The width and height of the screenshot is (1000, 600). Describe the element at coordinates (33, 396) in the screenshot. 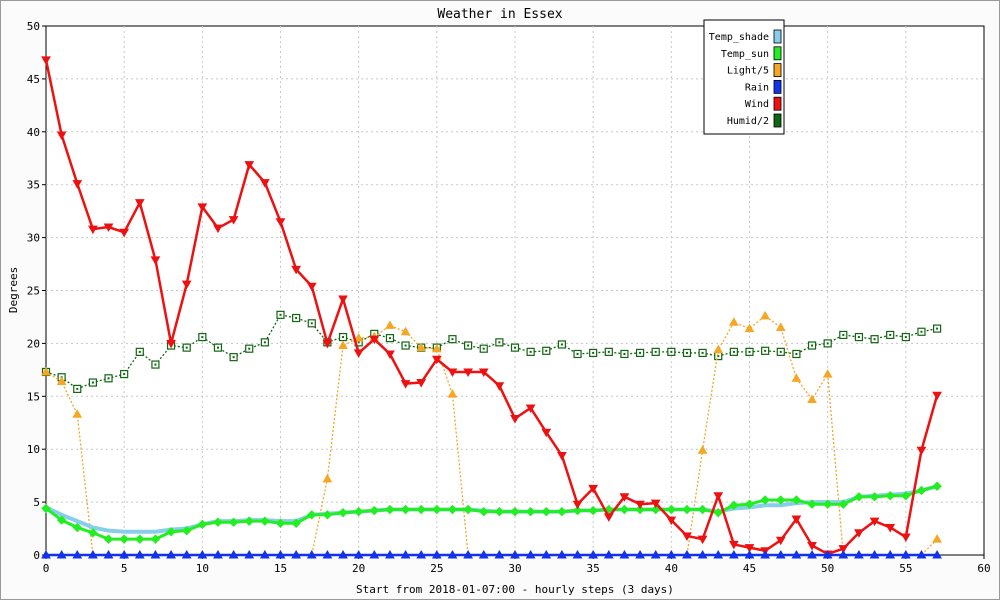

I see `y-tick-label: 15` at that location.